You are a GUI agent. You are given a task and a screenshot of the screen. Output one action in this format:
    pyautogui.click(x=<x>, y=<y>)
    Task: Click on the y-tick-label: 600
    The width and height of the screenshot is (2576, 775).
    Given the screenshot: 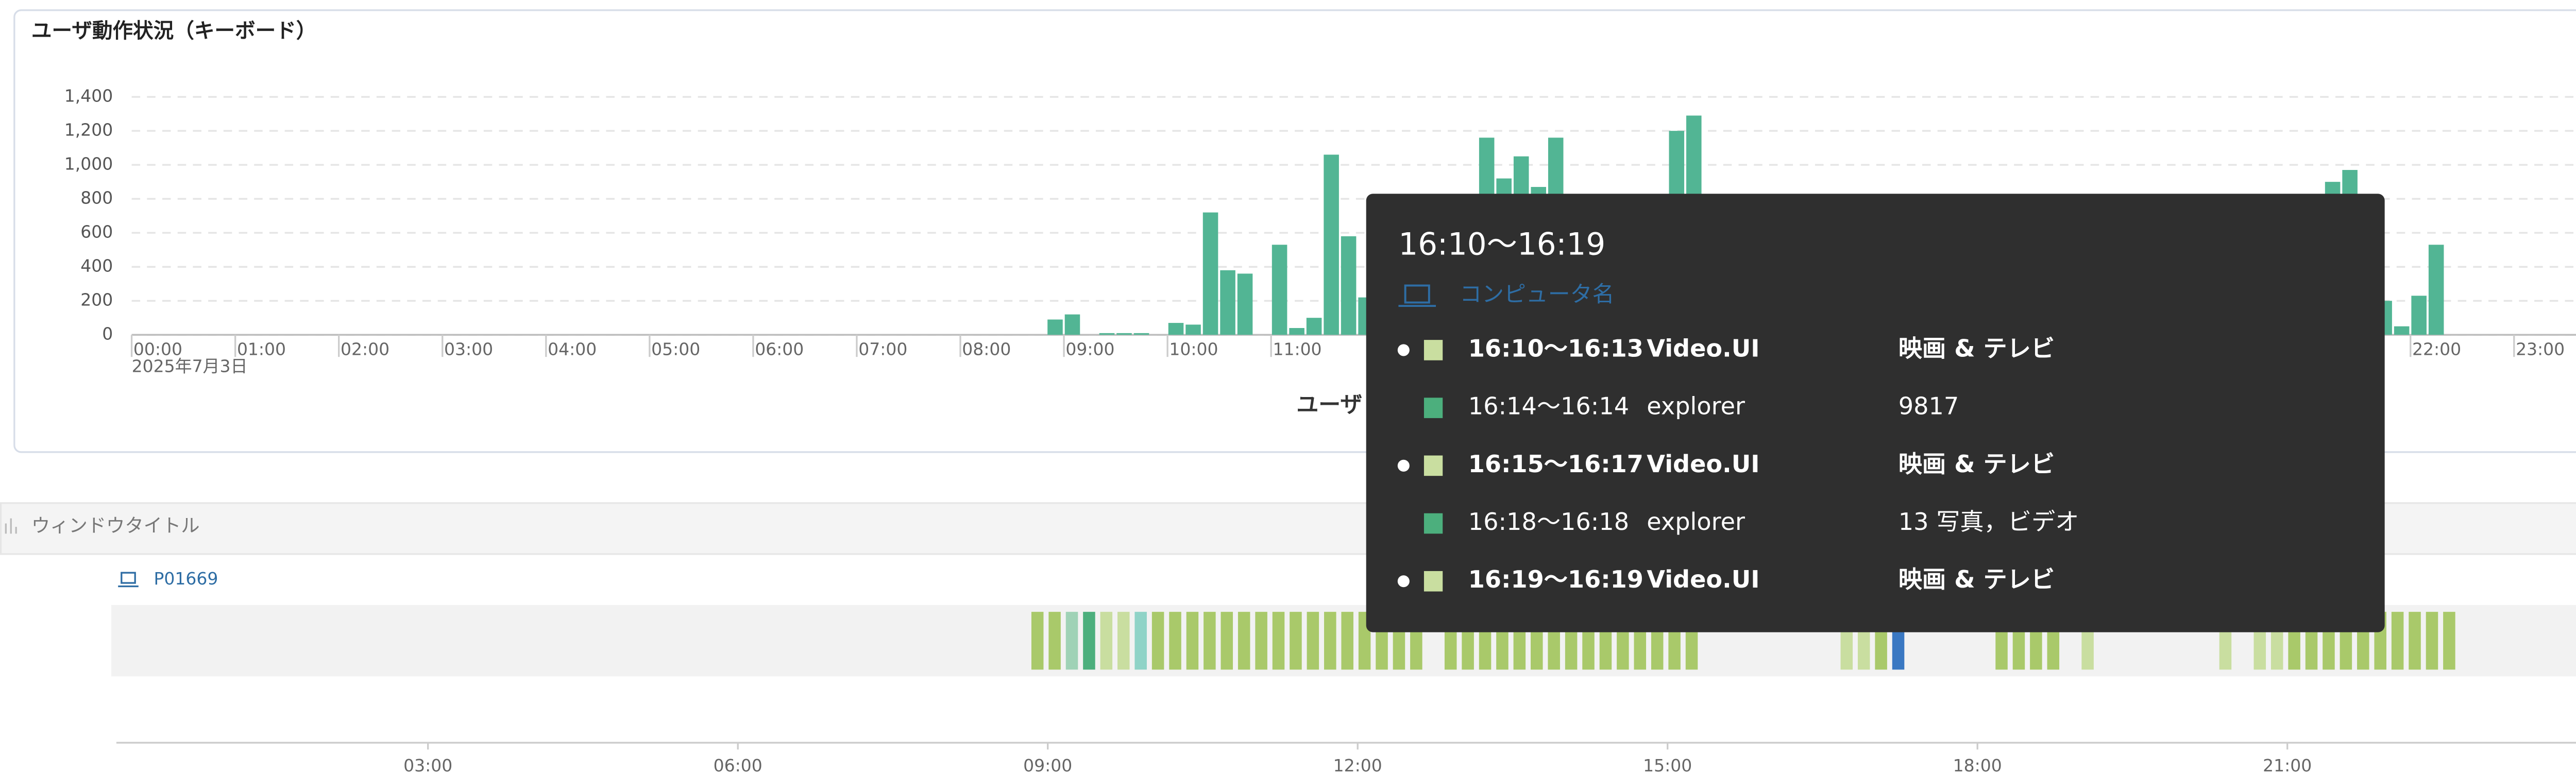 What is the action you would take?
    pyautogui.click(x=96, y=232)
    